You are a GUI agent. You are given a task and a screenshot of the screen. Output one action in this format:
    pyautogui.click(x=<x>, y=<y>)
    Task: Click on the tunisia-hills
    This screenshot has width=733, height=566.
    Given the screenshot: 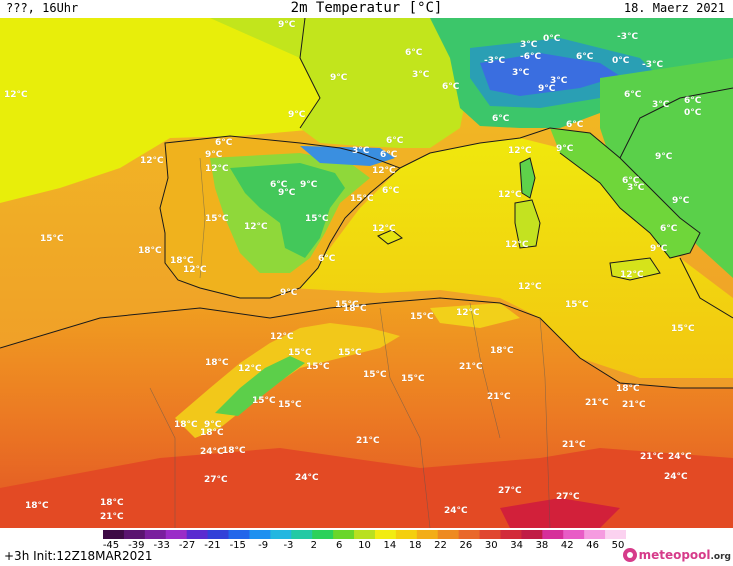 What is the action you would take?
    pyautogui.click(x=475, y=315)
    